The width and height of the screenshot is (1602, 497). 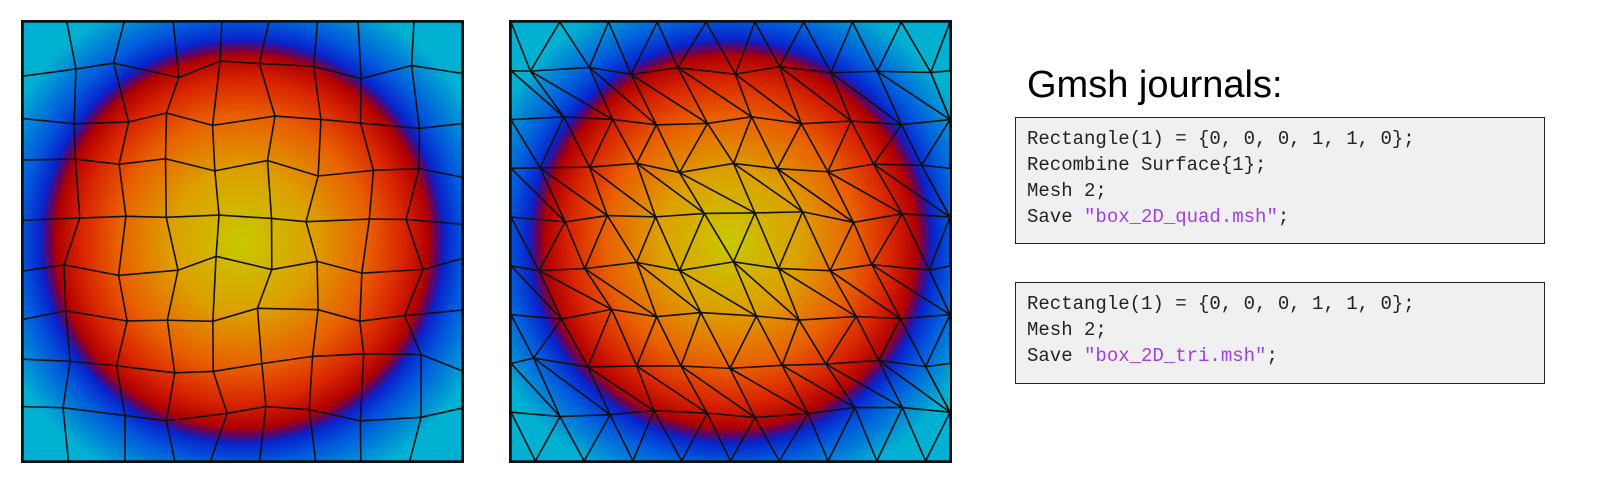 What do you see at coordinates (1147, 165) in the screenshot?
I see `quad-code-line-2: Recombine Surface{1};` at bounding box center [1147, 165].